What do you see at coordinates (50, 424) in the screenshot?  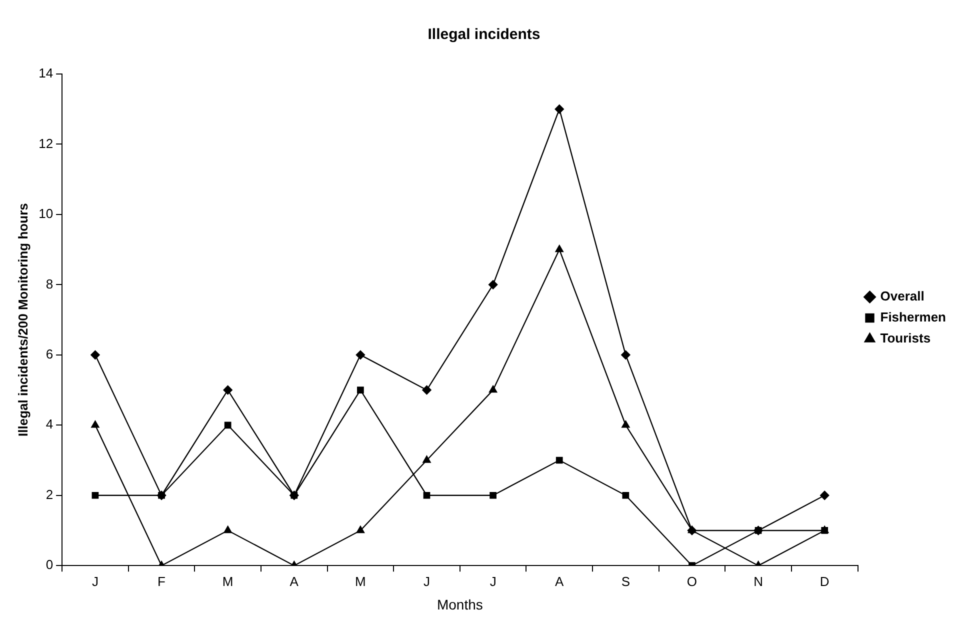 I see `y-tick-label: 4` at bounding box center [50, 424].